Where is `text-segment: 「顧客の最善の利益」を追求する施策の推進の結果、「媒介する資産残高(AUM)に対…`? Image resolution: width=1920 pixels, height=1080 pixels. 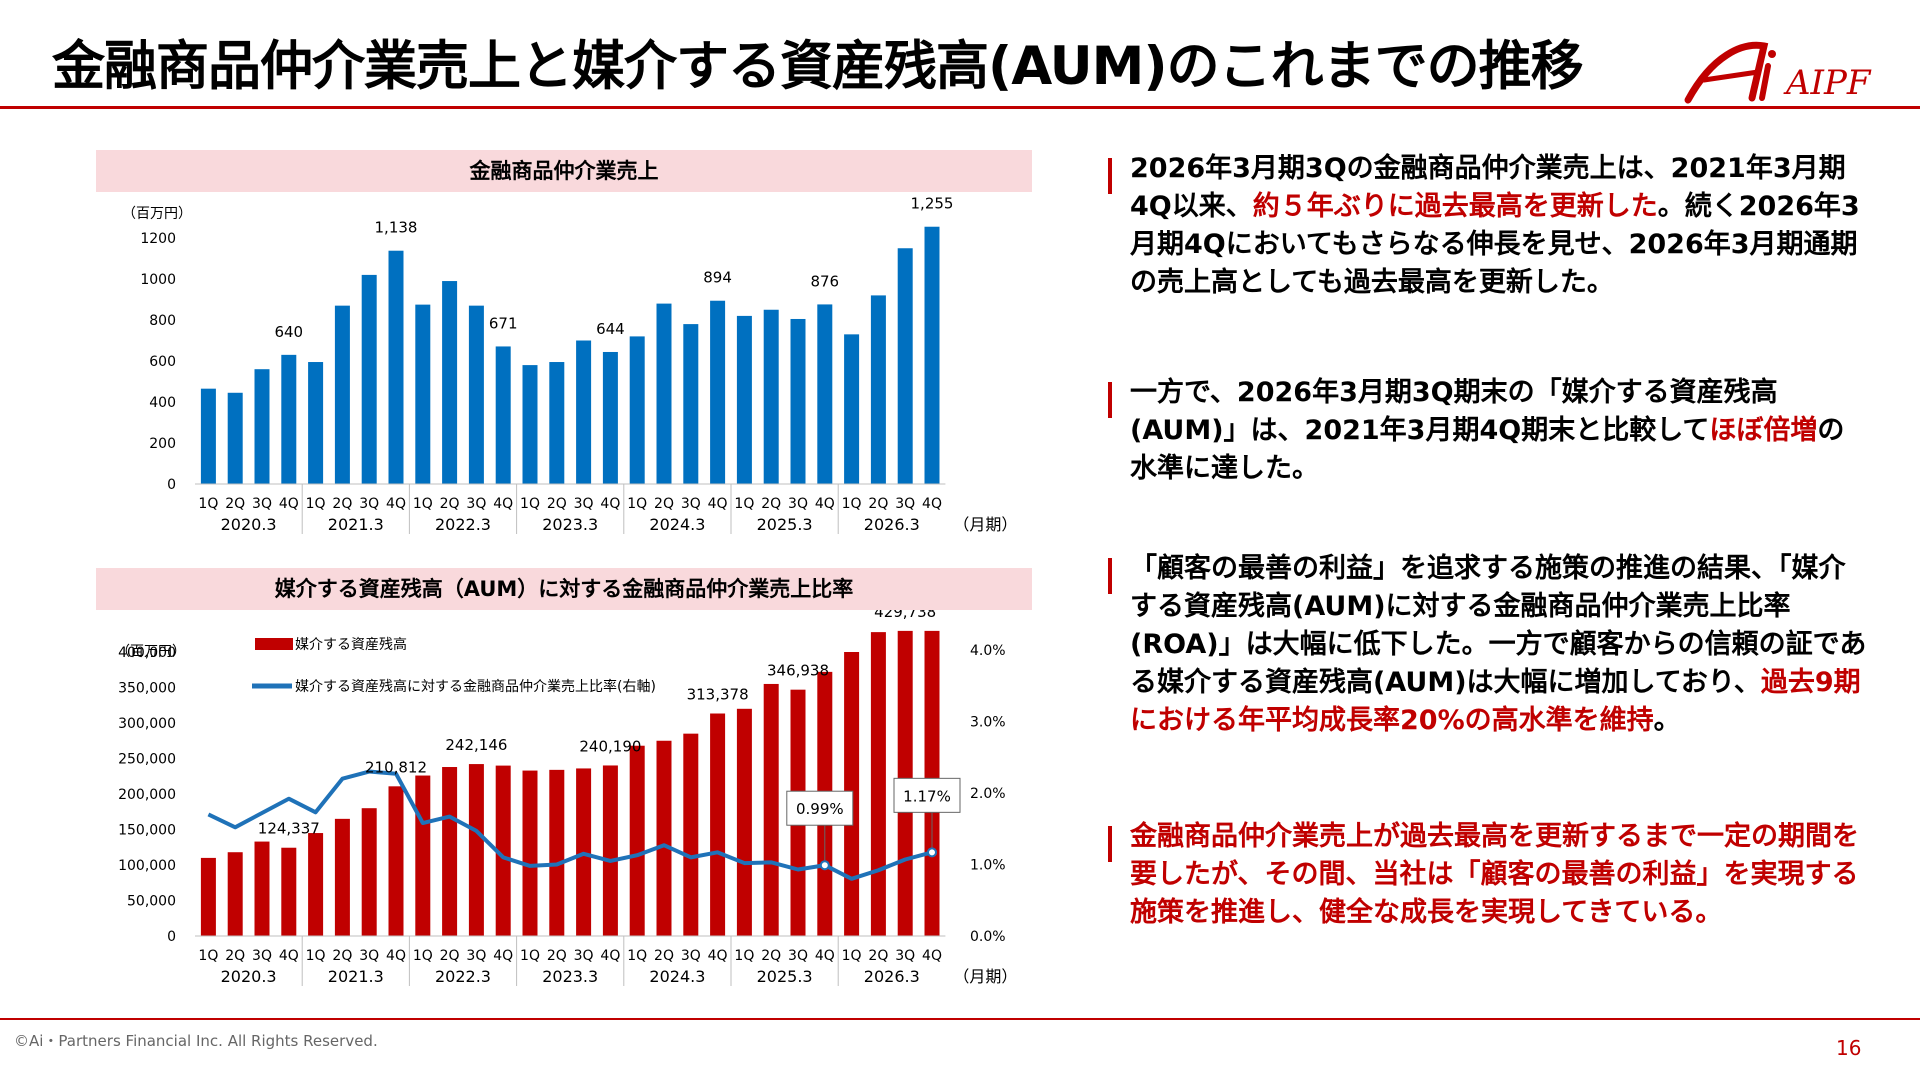 text-segment: 「顧客の最善の利益」を追求する施策の推進の結果、「媒介する資産残高(AUM)に対… is located at coordinates (1498, 625).